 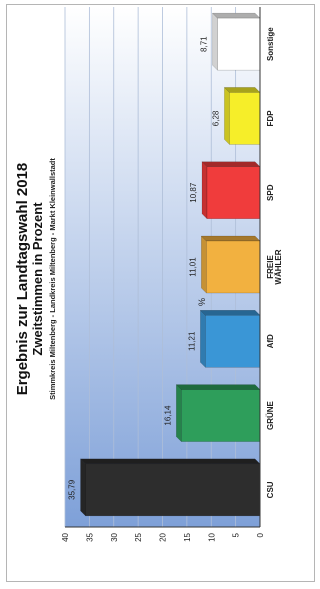 What do you see at coordinates (138, 536) in the screenshot?
I see `y-tick-label: 25` at bounding box center [138, 536].